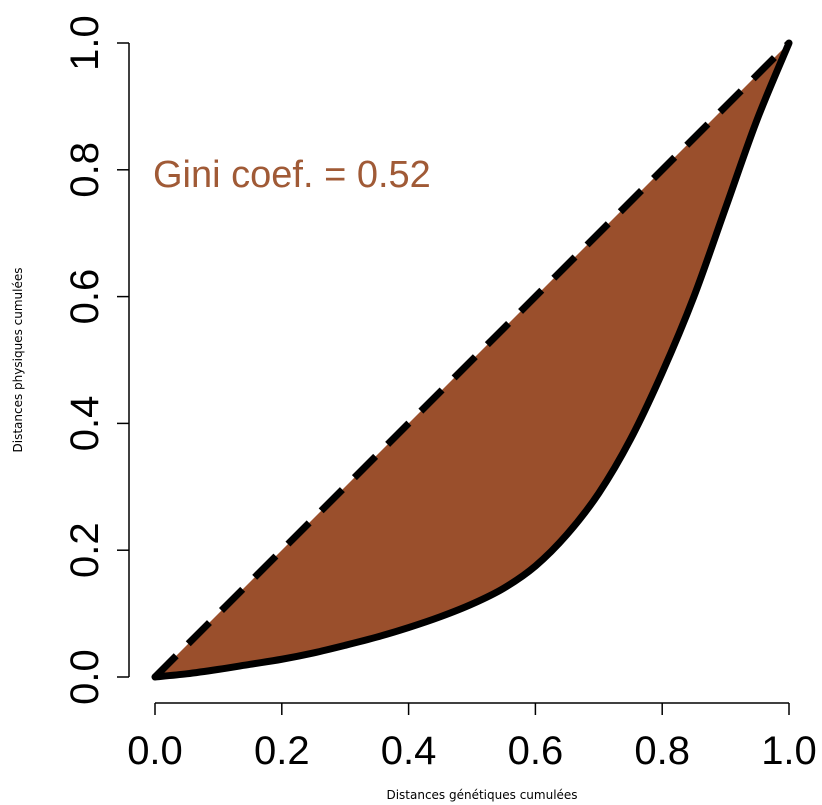 Image resolution: width=822 pixels, height=805 pixels. Describe the element at coordinates (85, 677) in the screenshot. I see `y-tick-label: 0.0` at that location.